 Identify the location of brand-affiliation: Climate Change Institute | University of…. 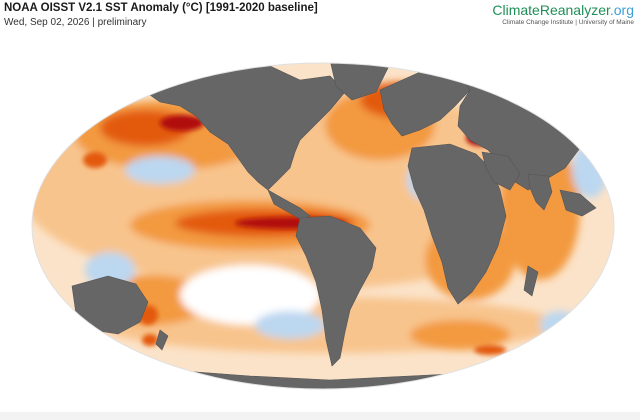
(568, 22).